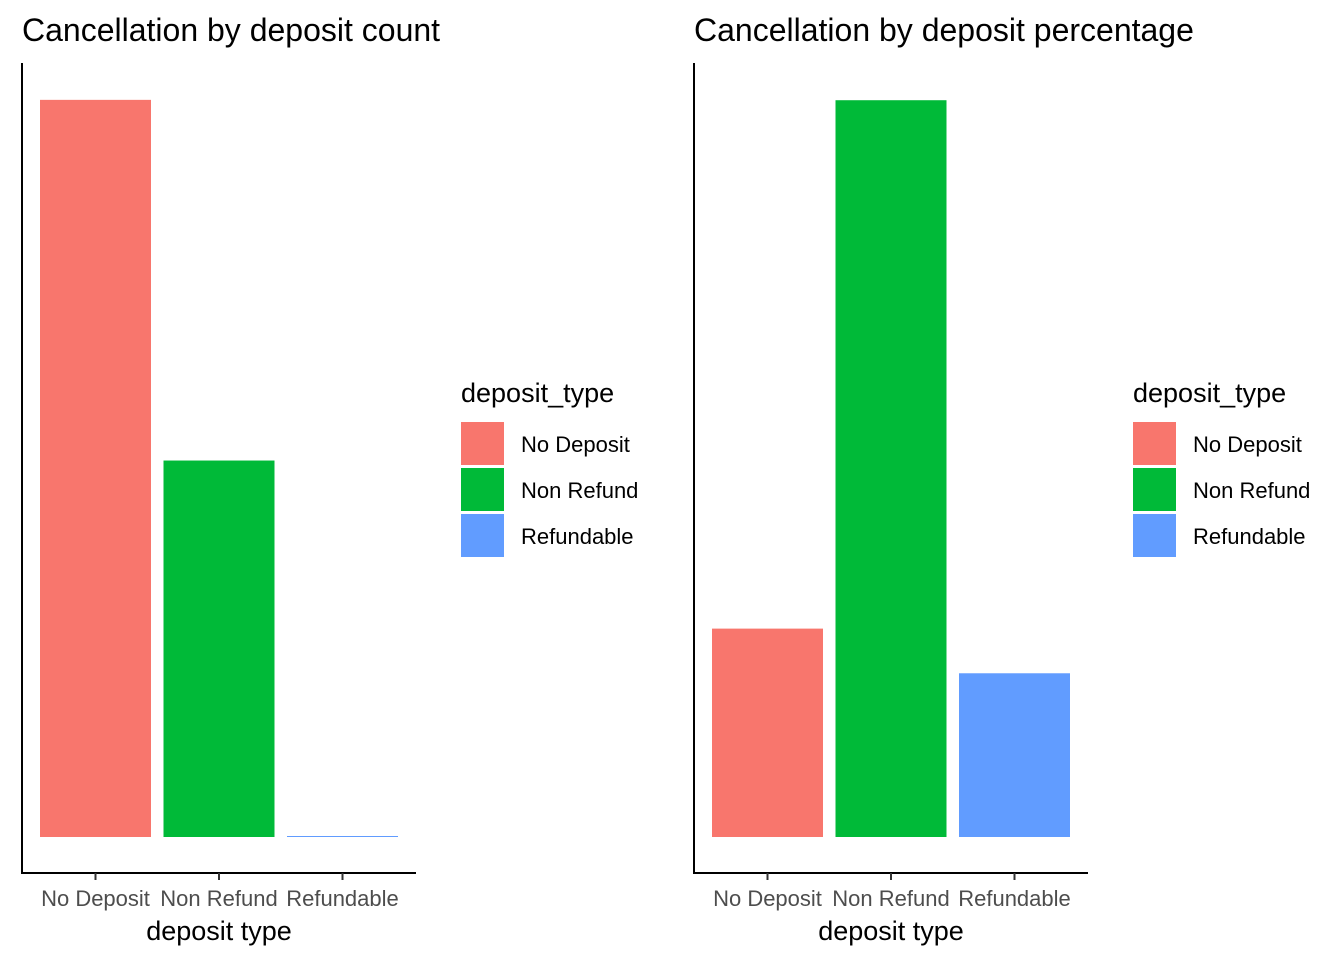  Describe the element at coordinates (944, 30) in the screenshot. I see `chart-title: Cancellation by deposit percentage` at that location.